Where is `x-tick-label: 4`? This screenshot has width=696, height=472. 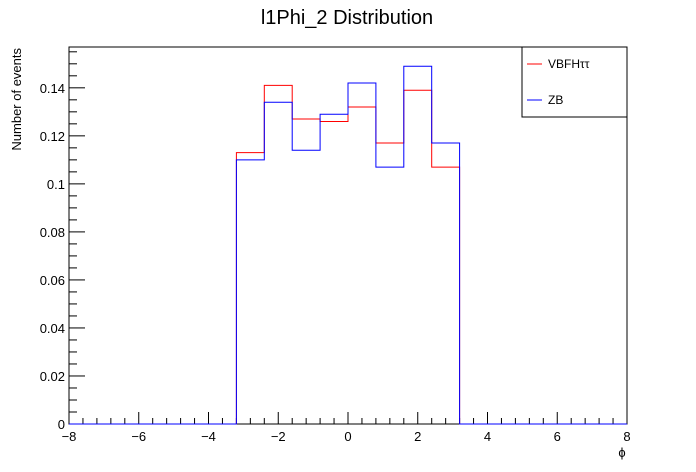 x-tick-label: 4 is located at coordinates (487, 436).